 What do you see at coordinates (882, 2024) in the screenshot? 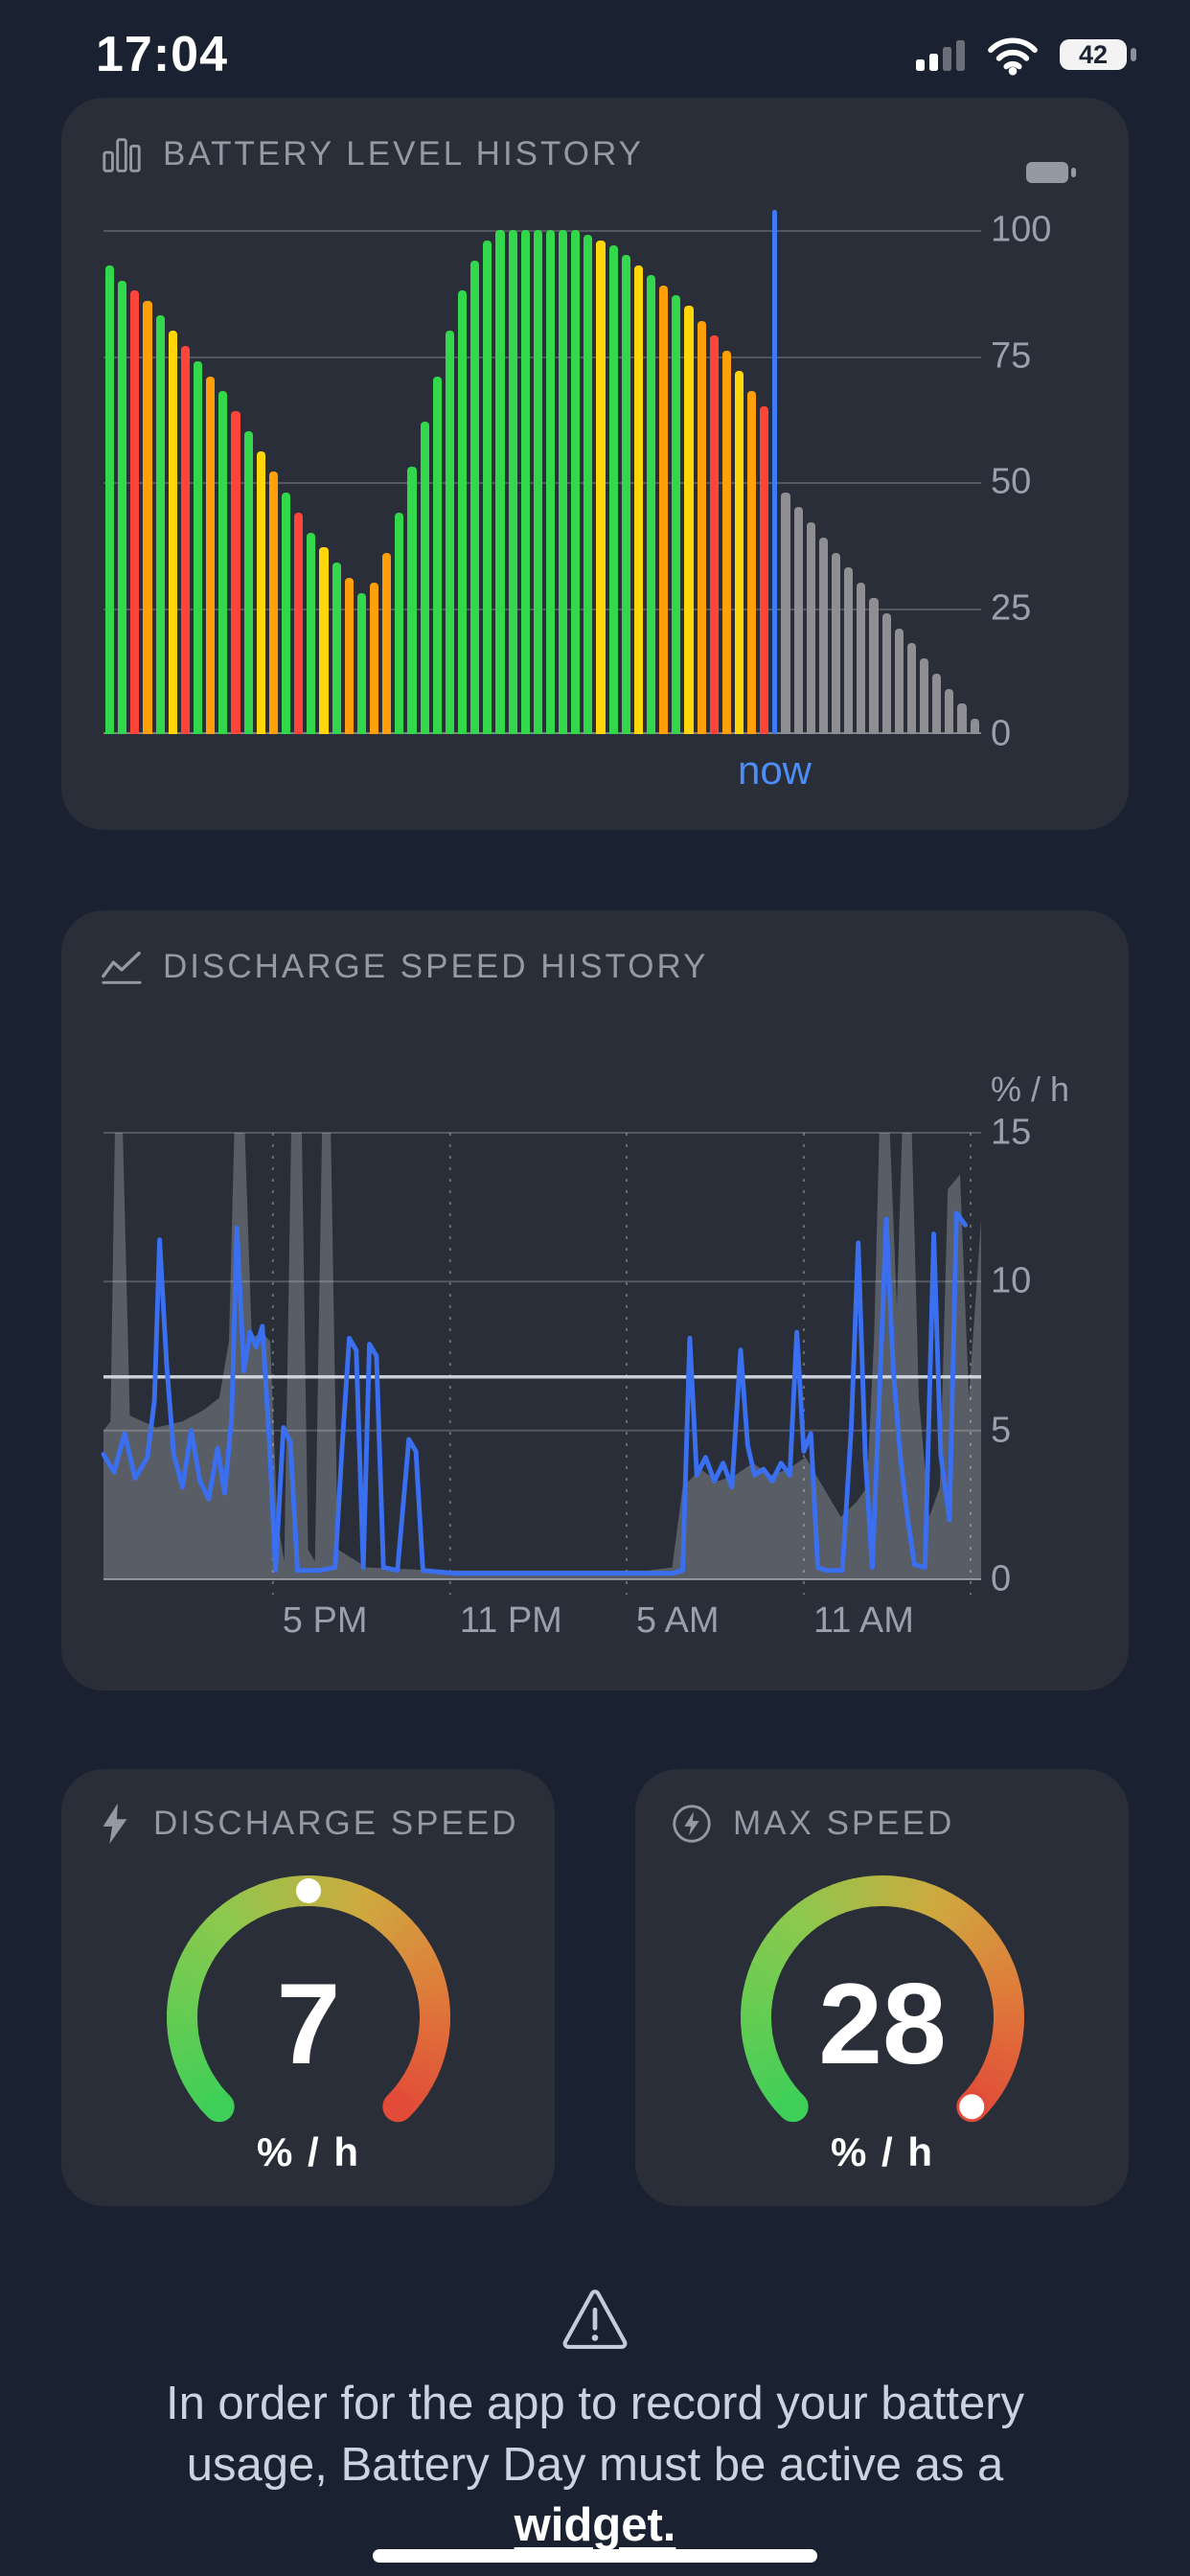
I see `gauge-value: 28` at bounding box center [882, 2024].